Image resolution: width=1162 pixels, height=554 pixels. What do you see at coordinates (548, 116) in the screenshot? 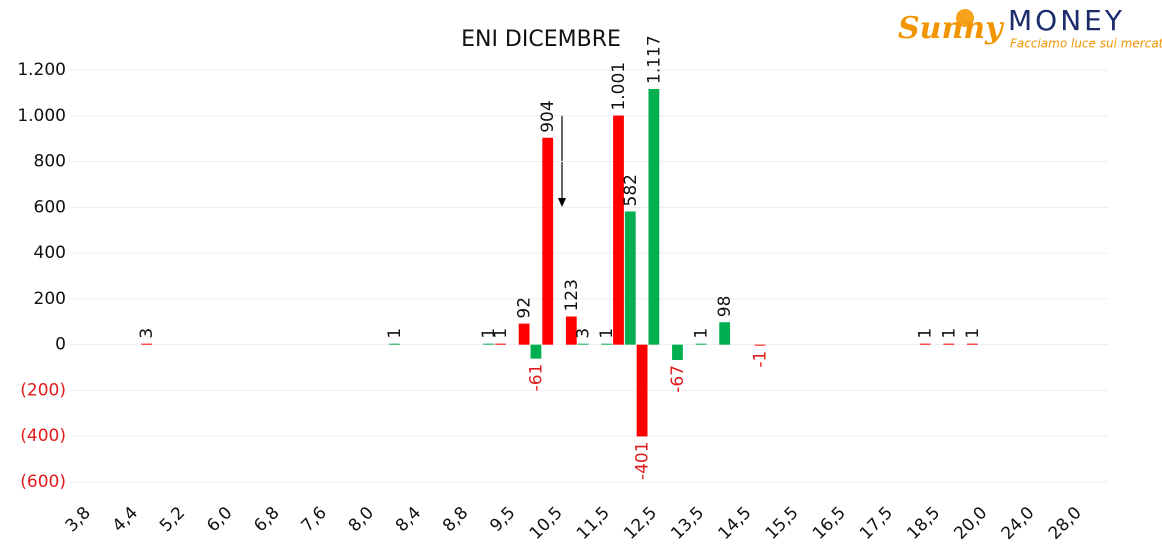
I see `data-label: 904` at bounding box center [548, 116].